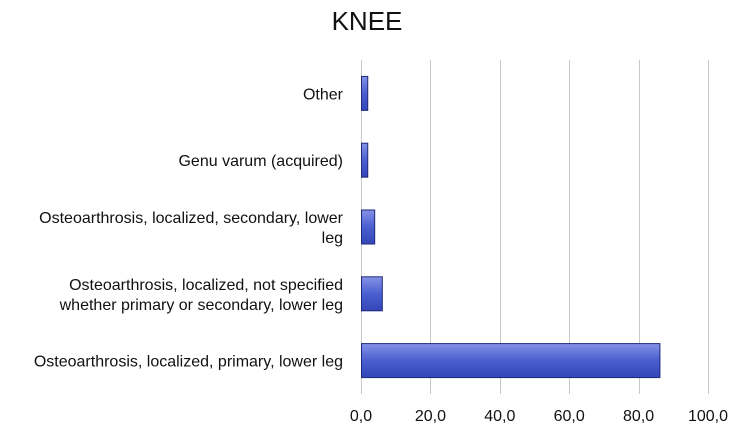 Image resolution: width=744 pixels, height=437 pixels. Describe the element at coordinates (332, 238) in the screenshot. I see `category-label: leg` at that location.